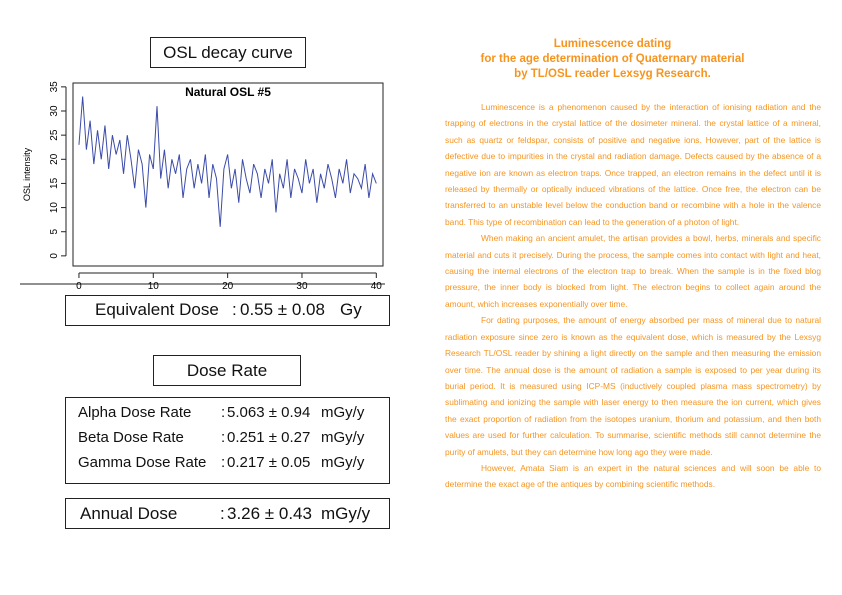  I want to click on dose-label: Alpha Dose Rate, so click(135, 412).